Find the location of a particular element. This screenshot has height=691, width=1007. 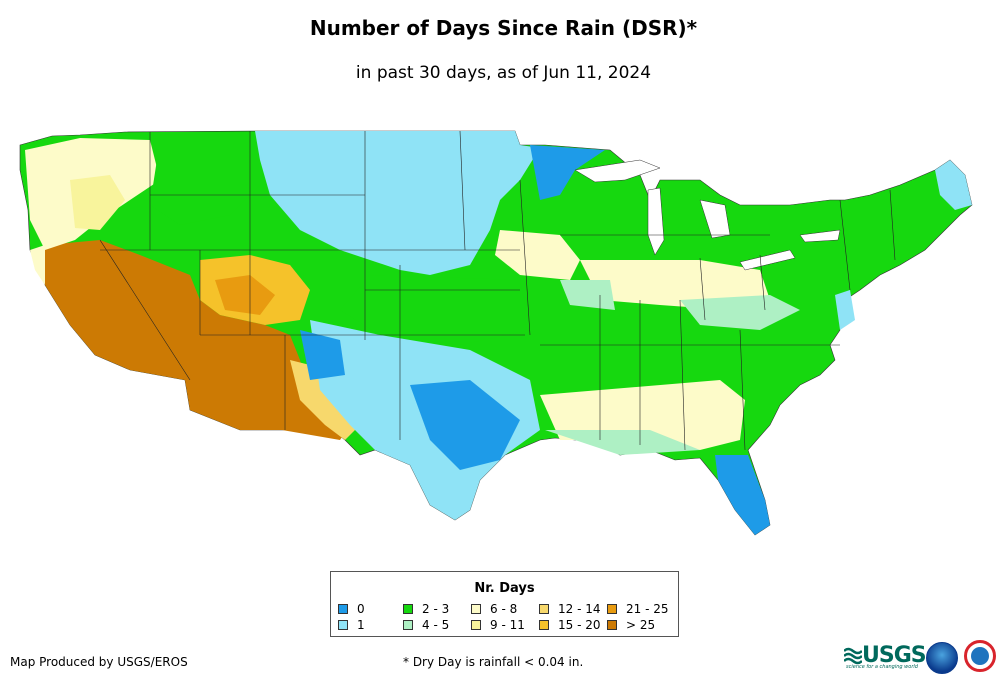

usgs-logo-text: USGS is located at coordinates (894, 655).